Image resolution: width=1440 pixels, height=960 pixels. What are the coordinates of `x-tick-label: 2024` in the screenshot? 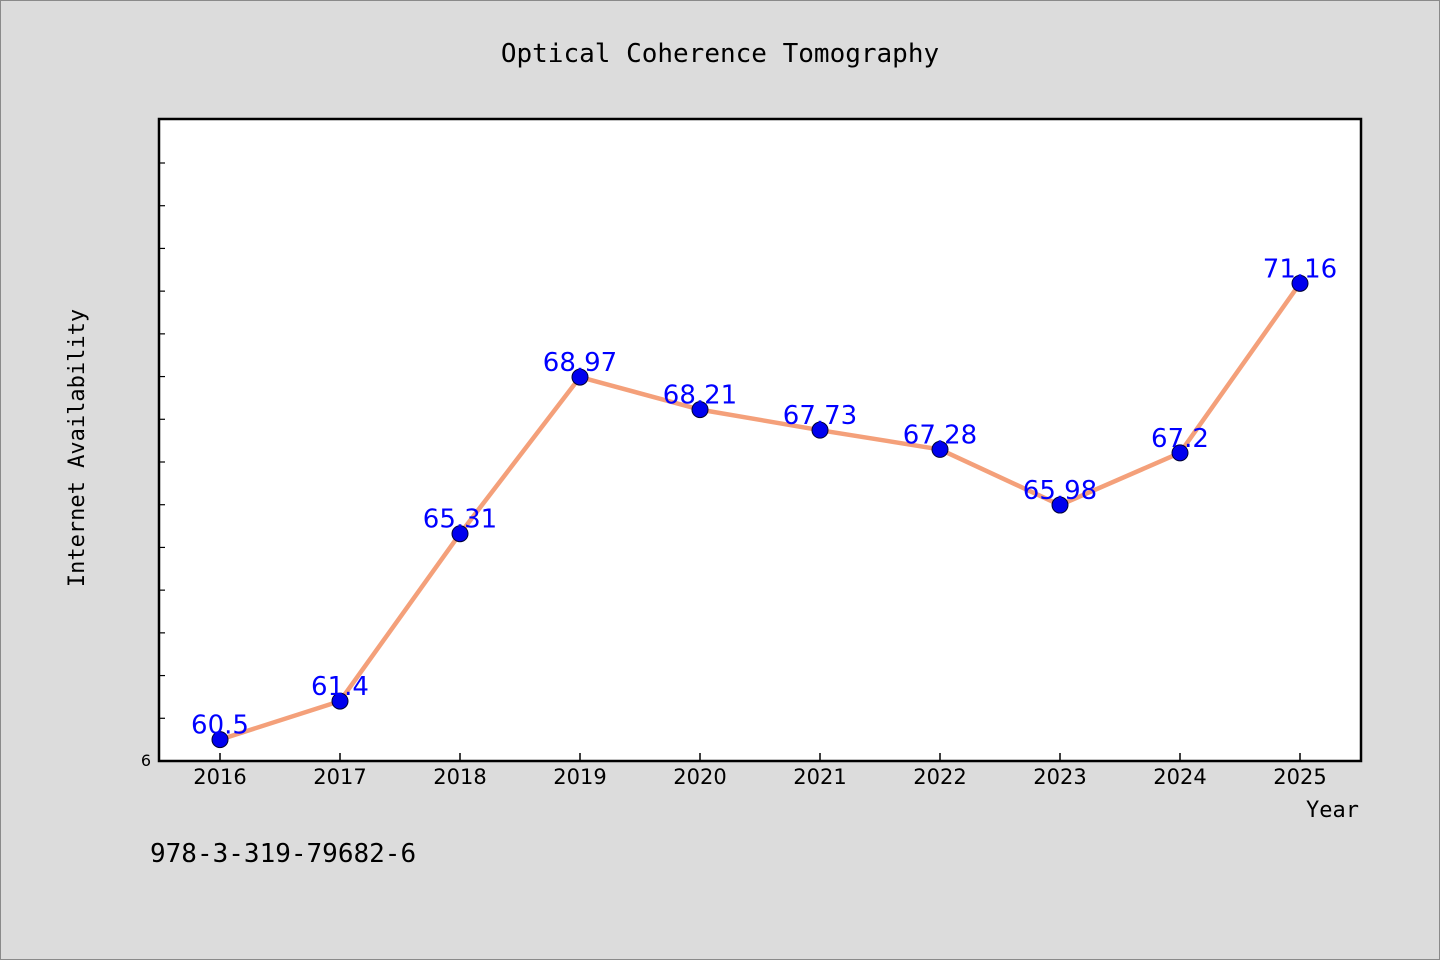 It's located at (1179, 777).